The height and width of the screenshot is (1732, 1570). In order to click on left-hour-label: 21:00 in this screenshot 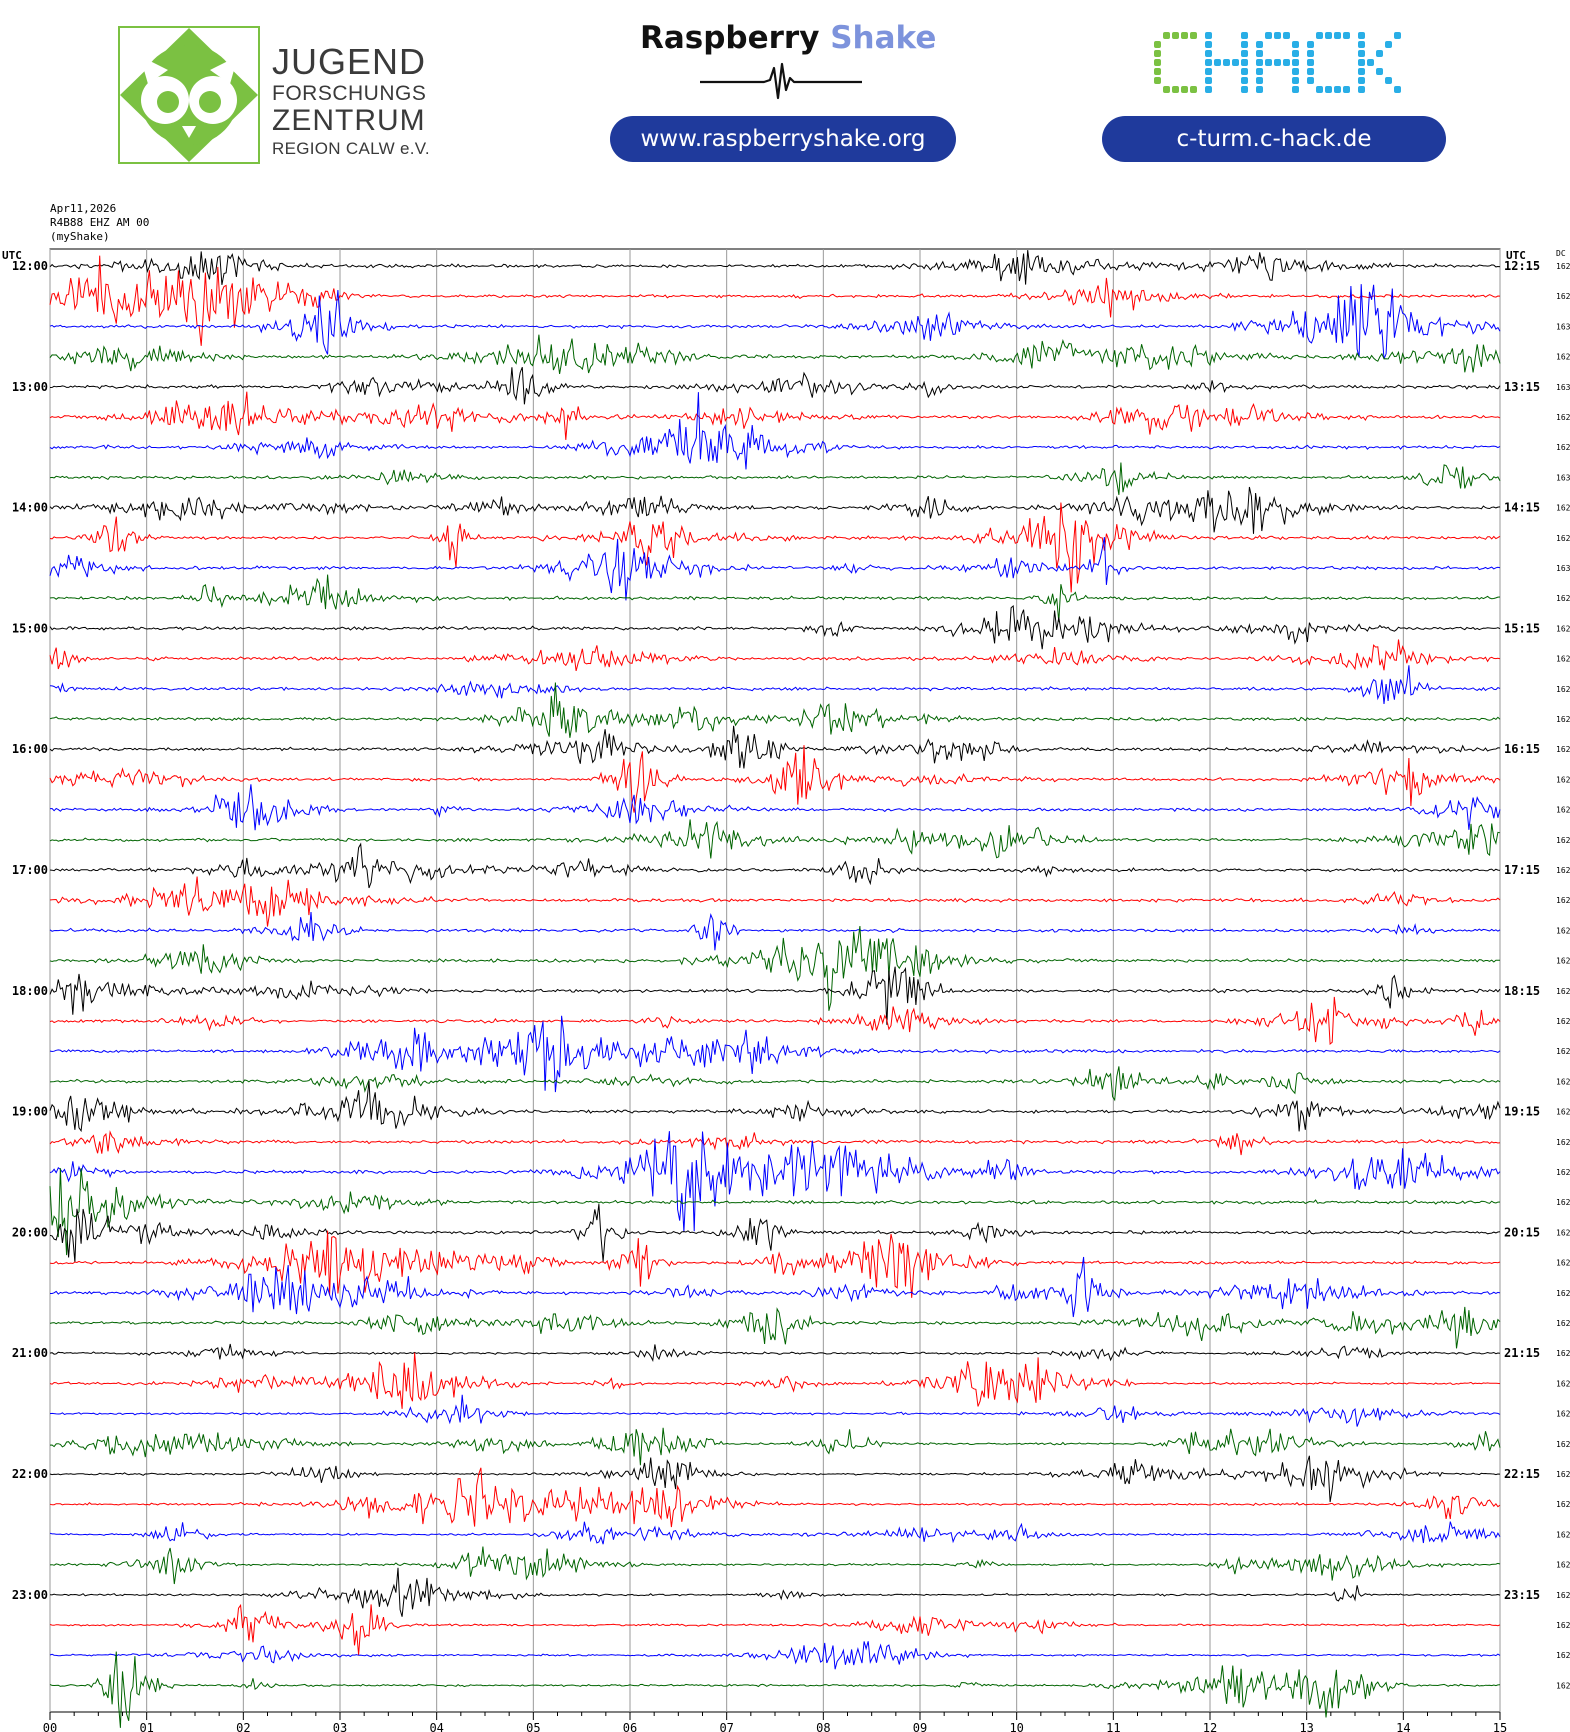, I will do `click(30, 1353)`.